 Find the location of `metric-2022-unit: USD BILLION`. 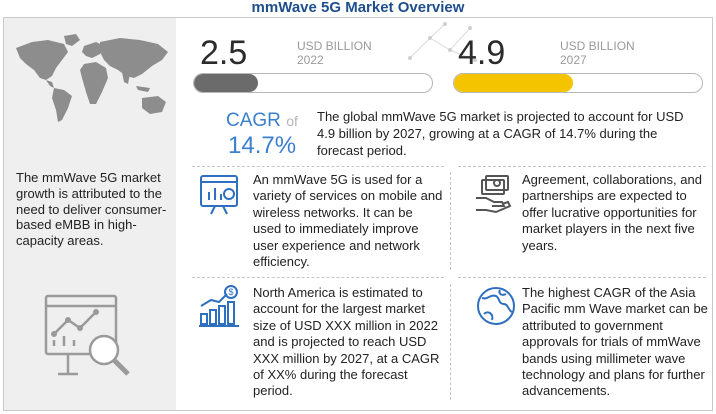

metric-2022-unit: USD BILLION is located at coordinates (334, 46).